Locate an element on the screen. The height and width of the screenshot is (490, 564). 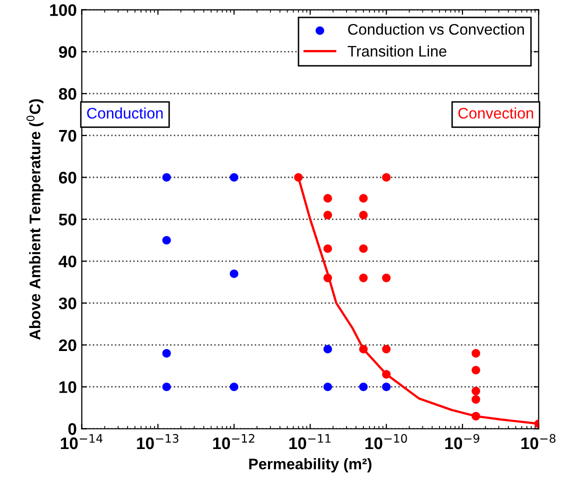
x-tick-label: 10$^{−11}$ is located at coordinates (310, 442).